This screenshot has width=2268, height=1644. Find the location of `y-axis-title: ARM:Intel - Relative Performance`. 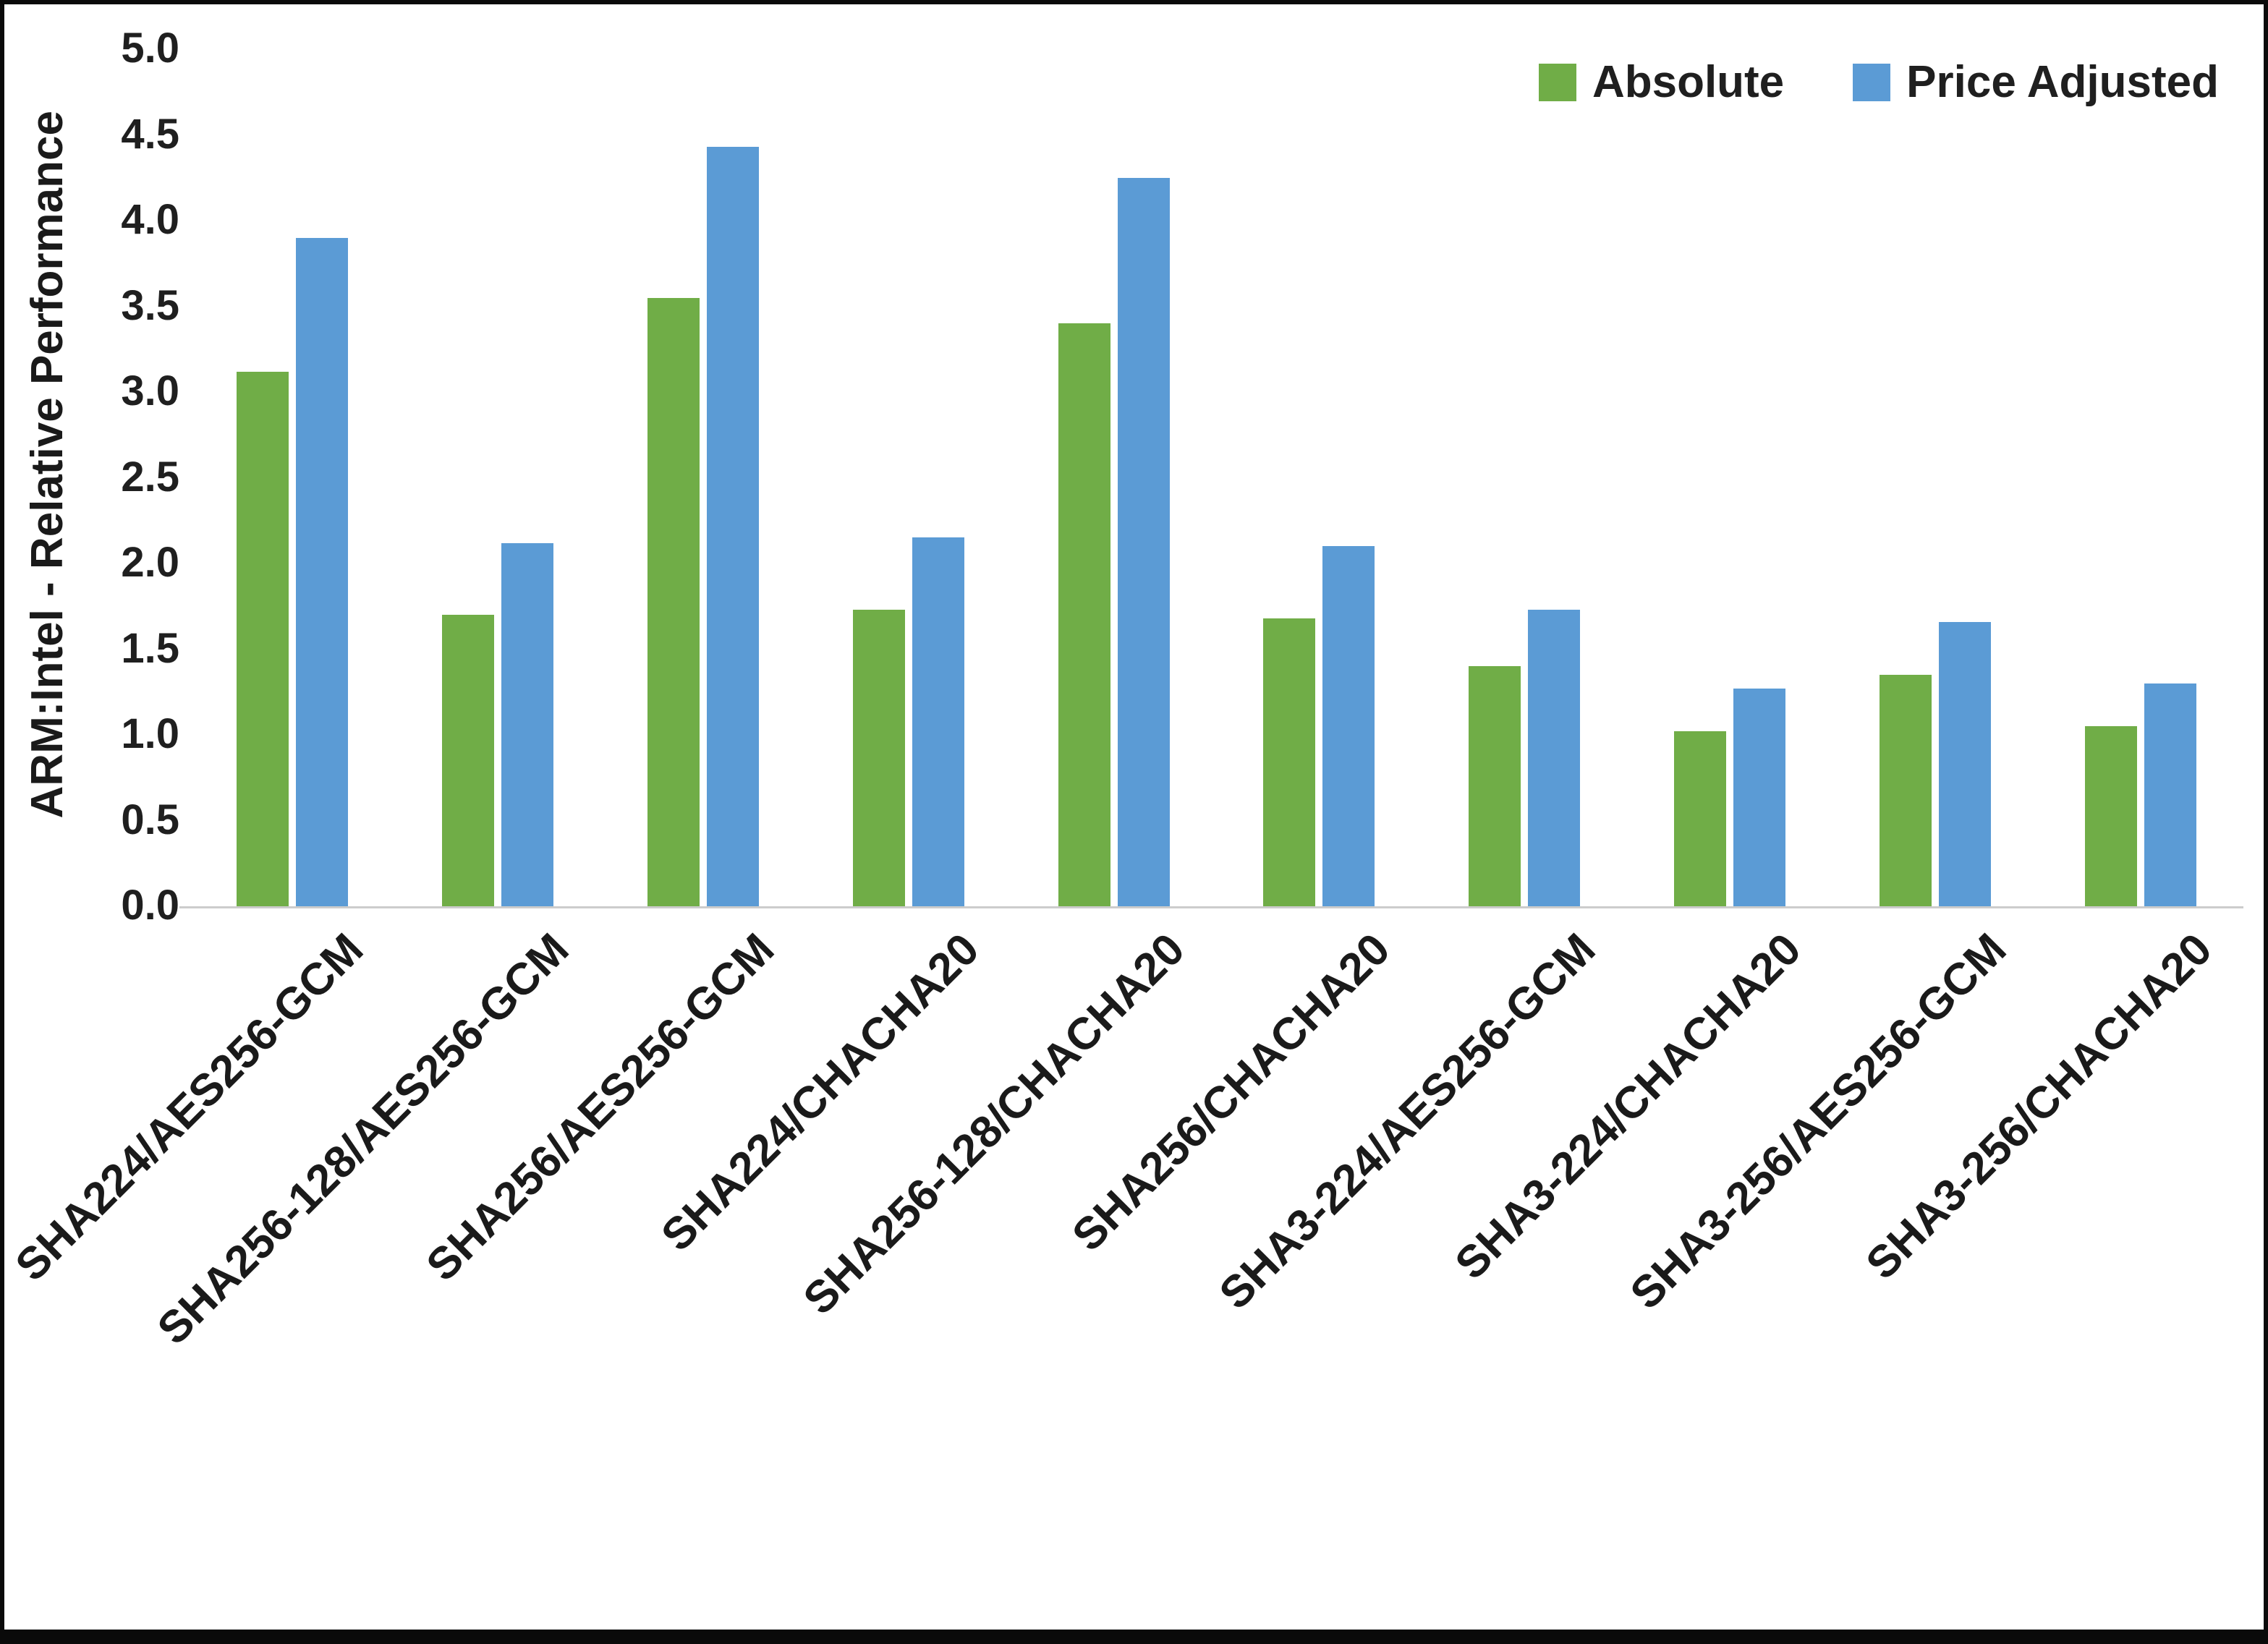

y-axis-title: ARM:Intel - Relative Performance is located at coordinates (47, 465).